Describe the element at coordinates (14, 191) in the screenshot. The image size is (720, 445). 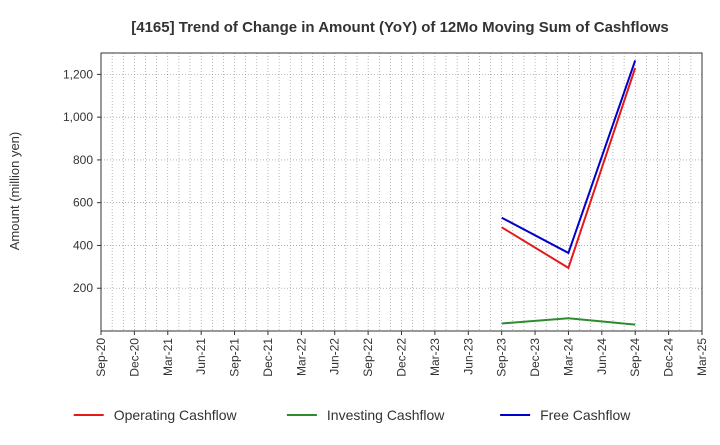
I see `y-axis-label: Amount (million yen)` at that location.